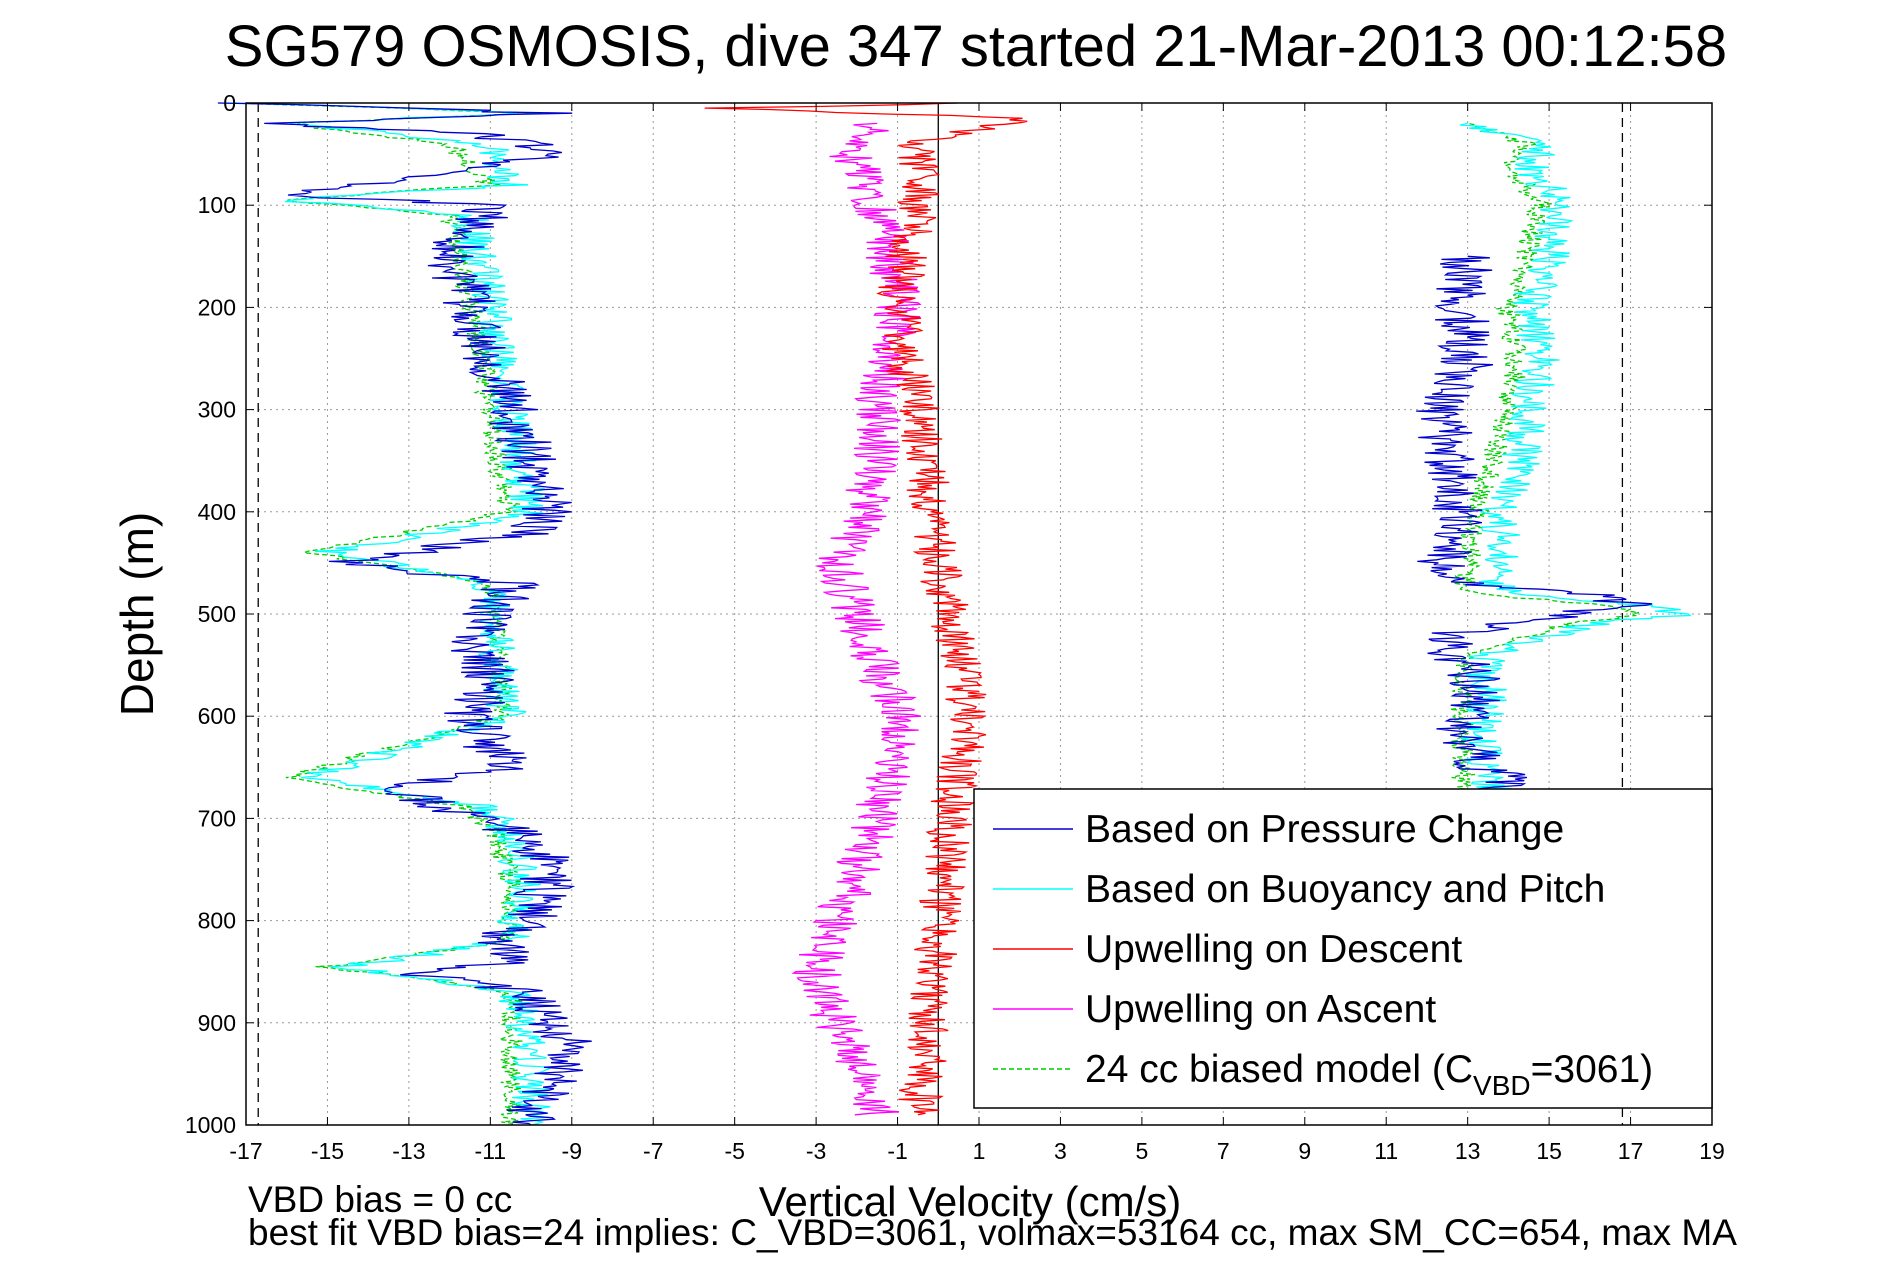 The image size is (1891, 1262). What do you see at coordinates (979, 1151) in the screenshot?
I see `x-tick-label-9: 1` at bounding box center [979, 1151].